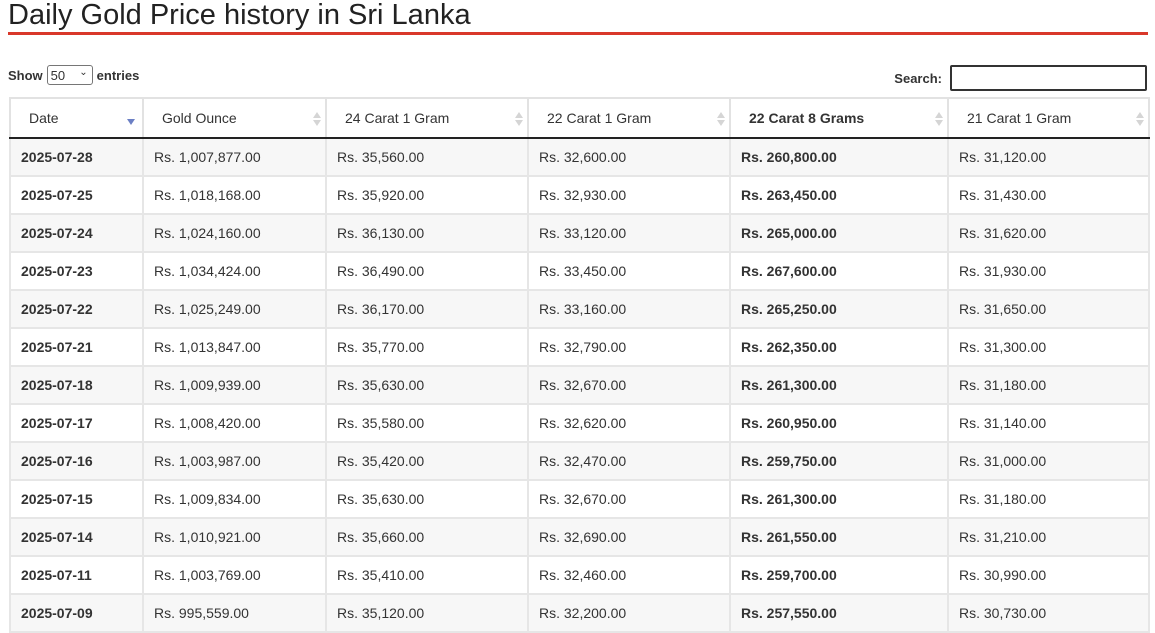 The image size is (1155, 633). What do you see at coordinates (131, 122) in the screenshot?
I see `sort-descending-icon` at bounding box center [131, 122].